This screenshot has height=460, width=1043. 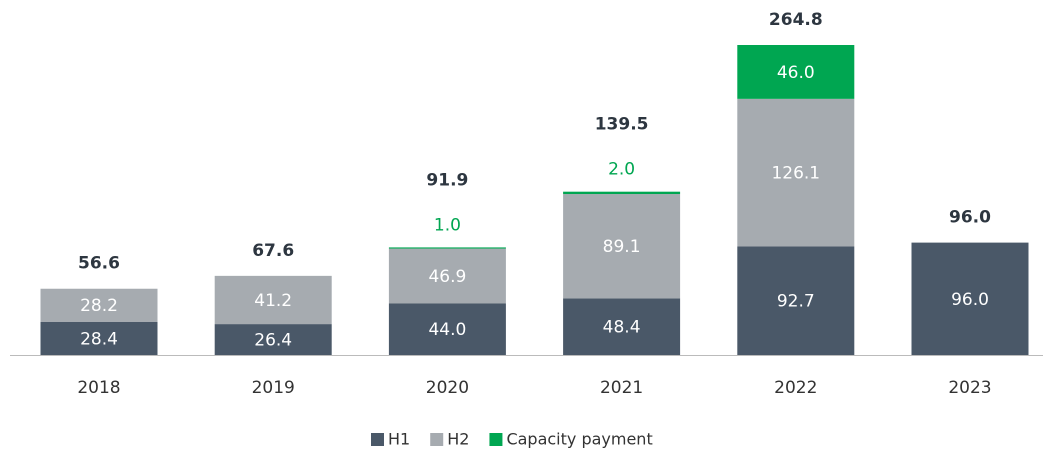 I want to click on value-label: 44.0, so click(x=447, y=330).